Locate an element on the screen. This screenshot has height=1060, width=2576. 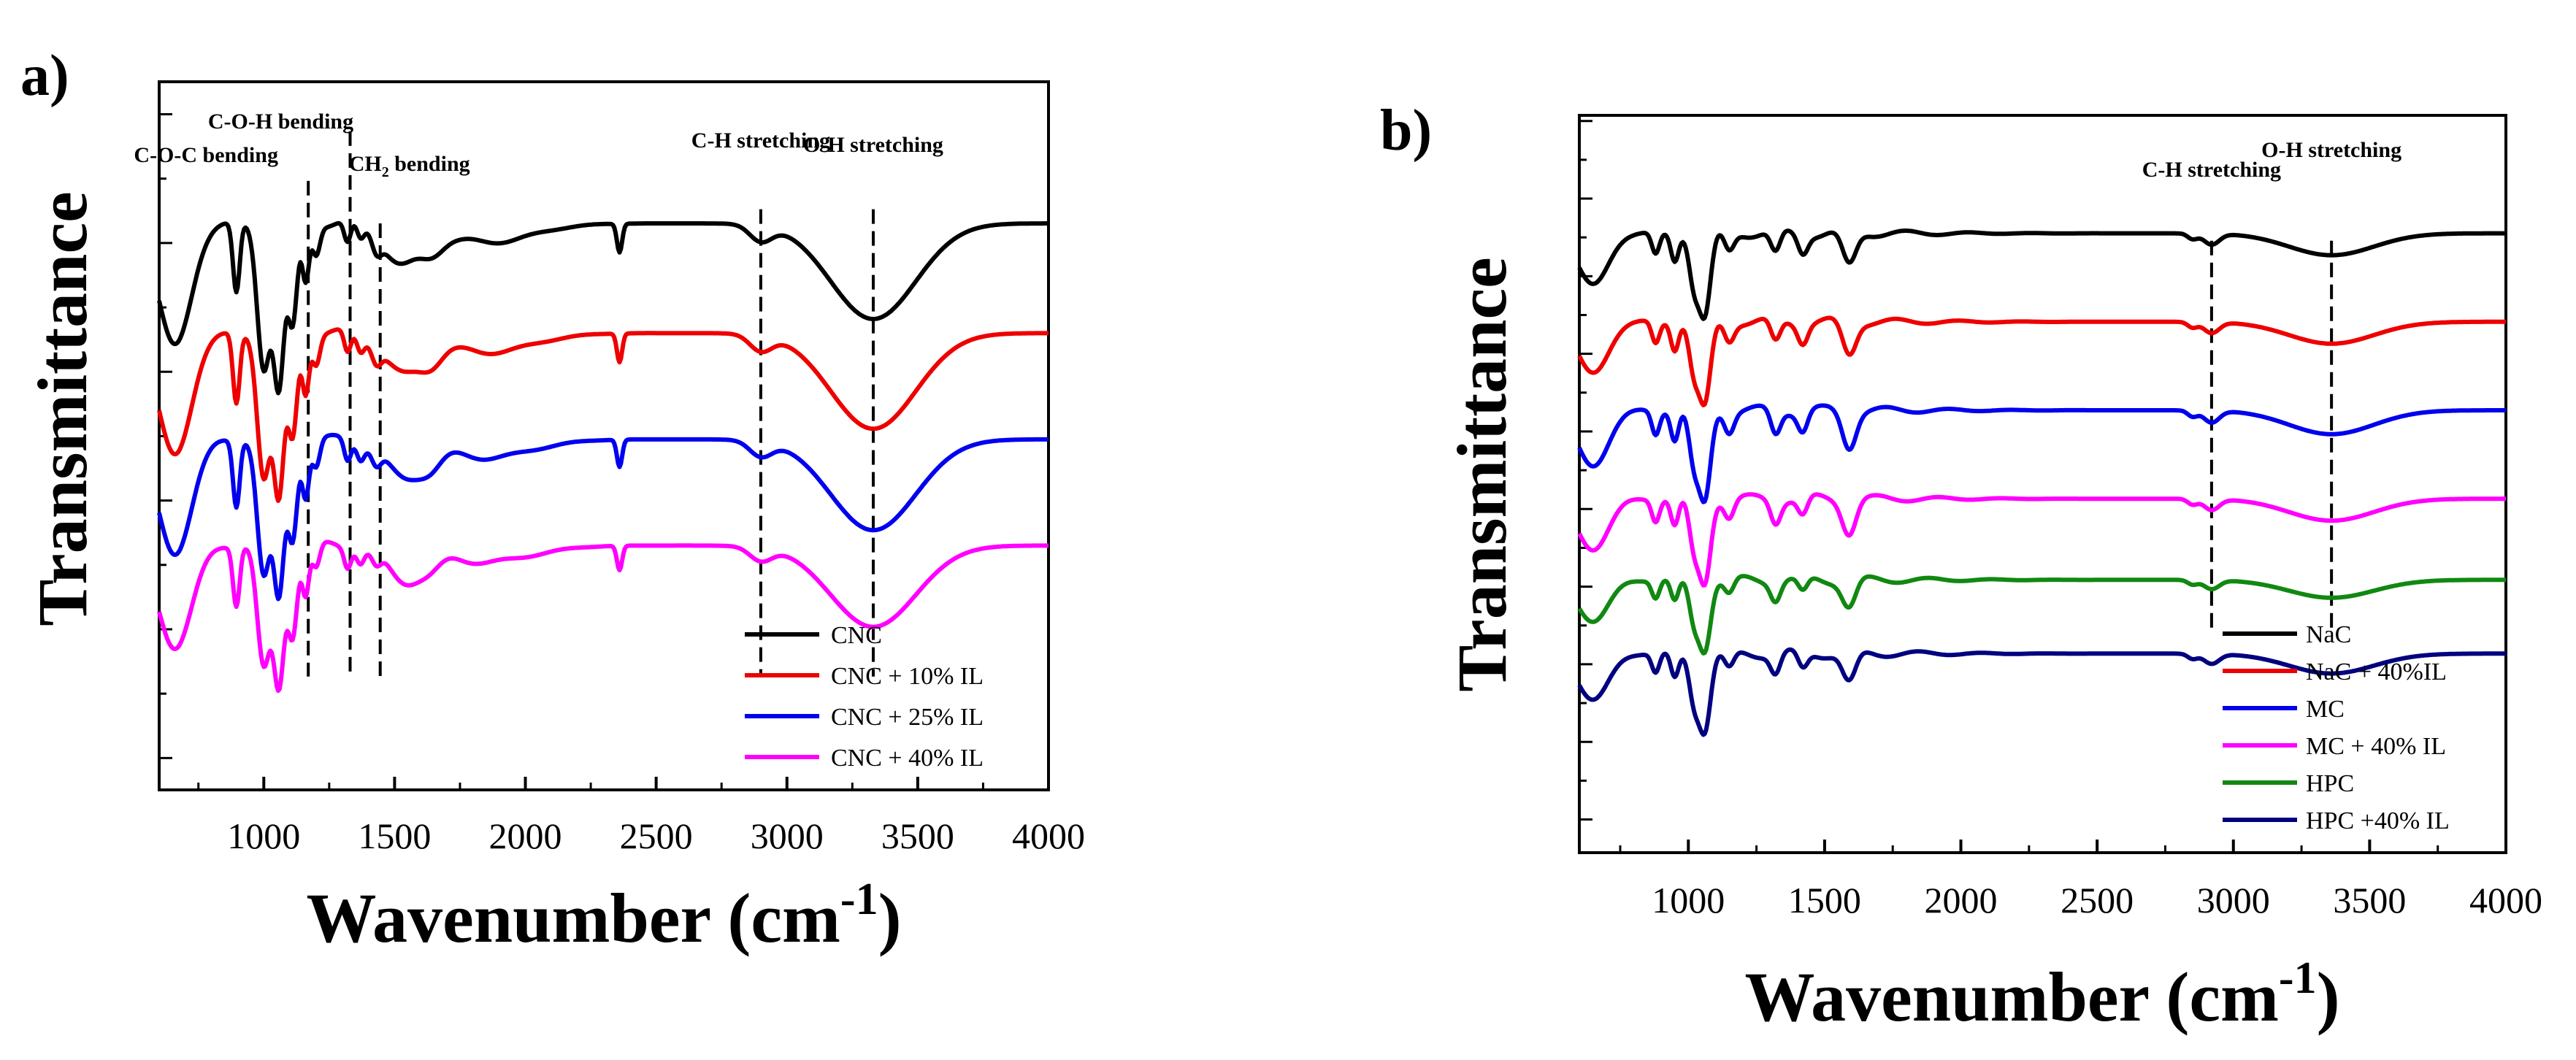
annotation-label: C-O-C bending is located at coordinates (206, 155).